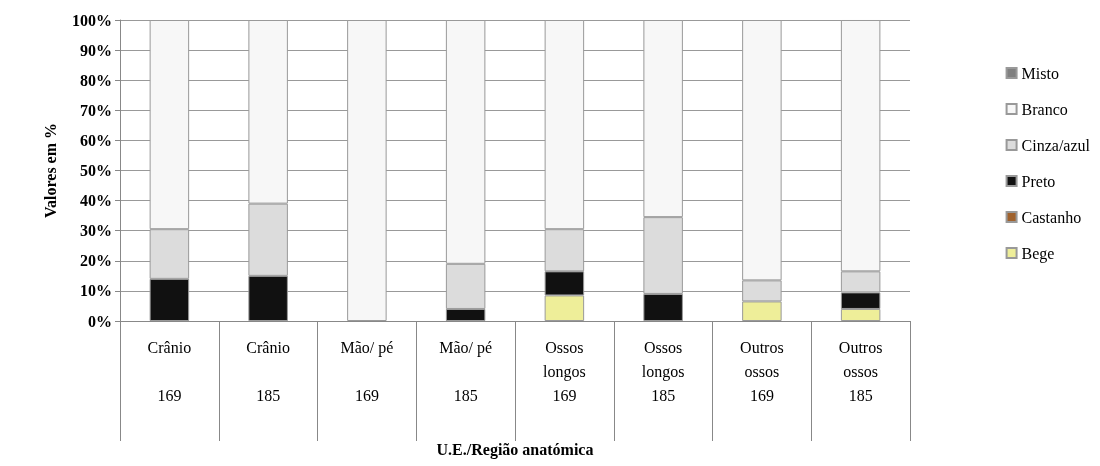 The width and height of the screenshot is (1100, 466). I want to click on y-tick-label: 70%, so click(96, 110).